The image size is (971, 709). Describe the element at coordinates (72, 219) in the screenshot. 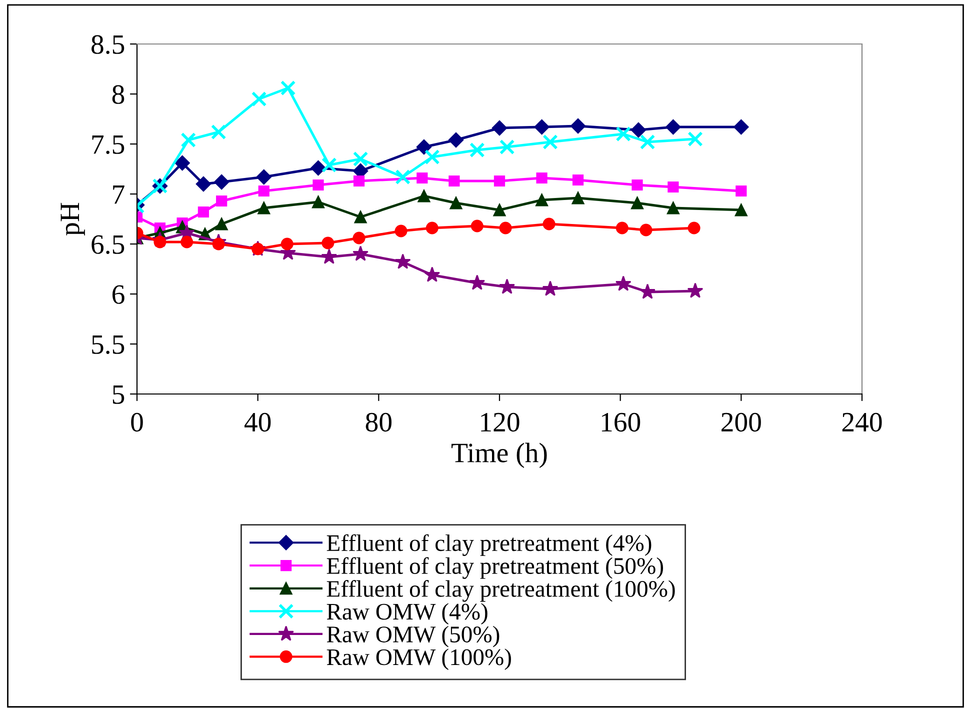

I see `y-axis-title: pH` at that location.